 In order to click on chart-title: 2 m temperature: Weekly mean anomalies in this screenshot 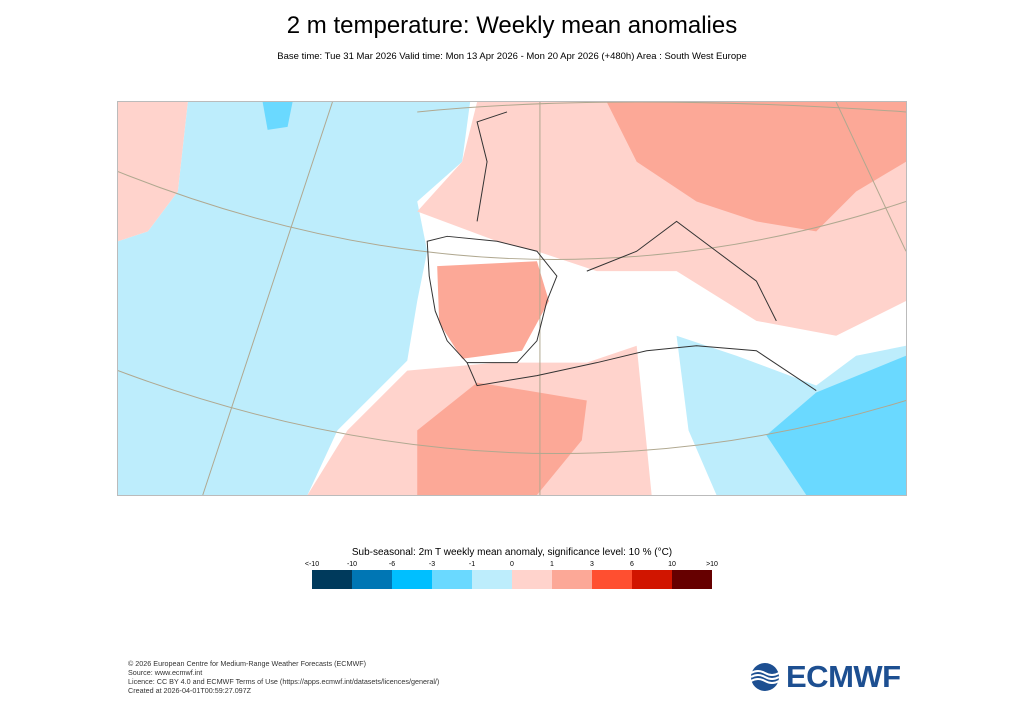, I will do `click(512, 25)`.